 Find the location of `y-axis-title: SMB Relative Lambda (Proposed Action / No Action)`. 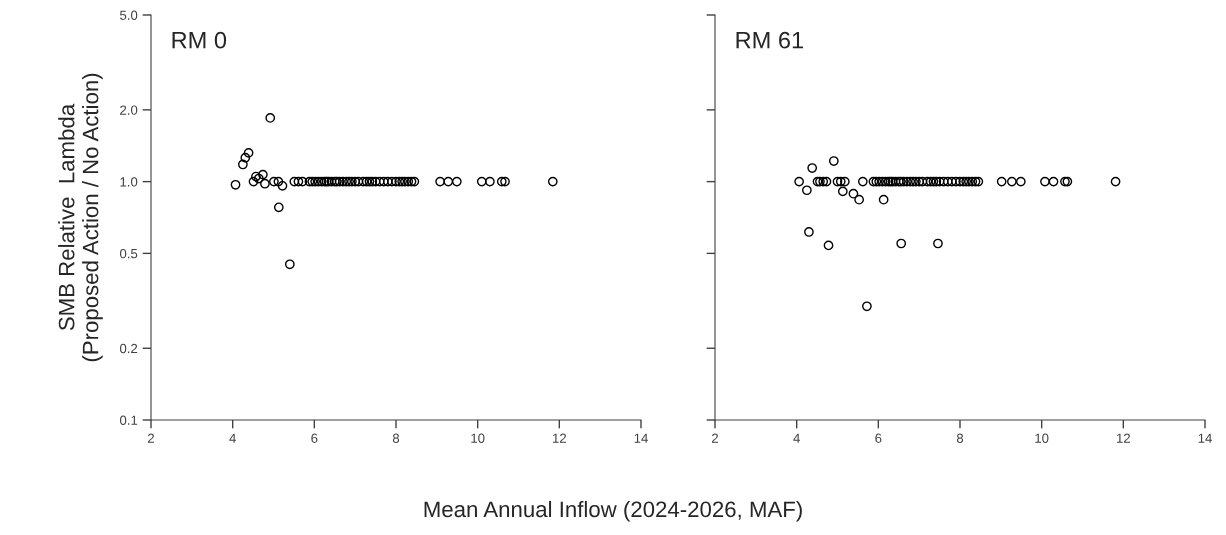

y-axis-title: SMB Relative Lambda (Proposed Action / No Action) is located at coordinates (80, 217).